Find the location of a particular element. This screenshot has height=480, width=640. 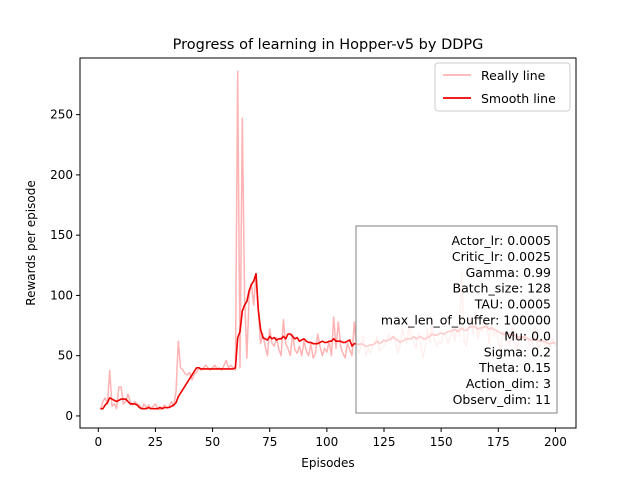

y-tick-label: 200 is located at coordinates (61, 175).